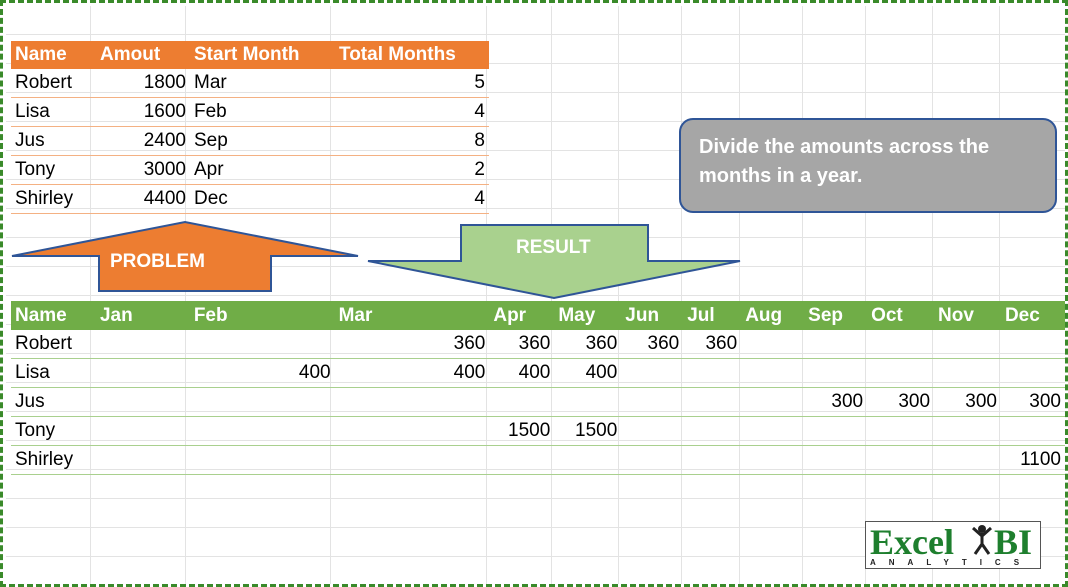 The image size is (1068, 587). I want to click on problem-header-name: Name, so click(53, 55).